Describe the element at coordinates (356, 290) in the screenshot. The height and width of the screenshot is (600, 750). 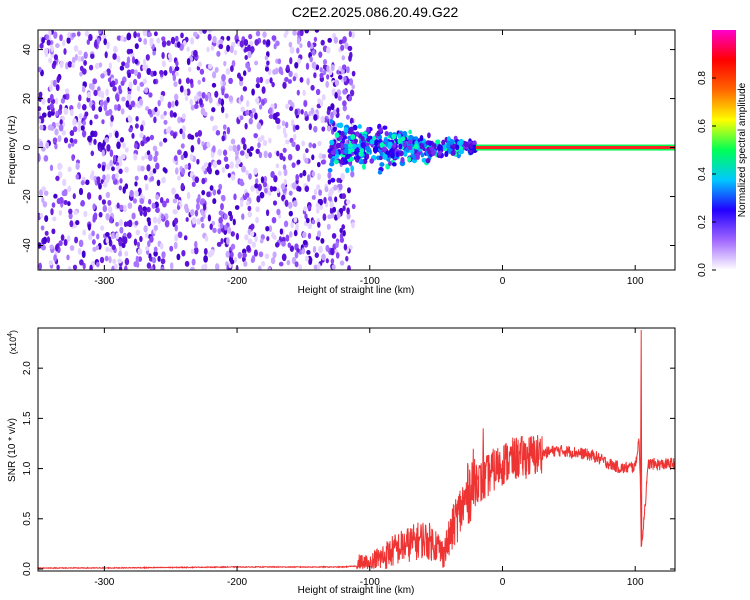
I see `heatmap-x-label: Height of straight line (km)` at that location.